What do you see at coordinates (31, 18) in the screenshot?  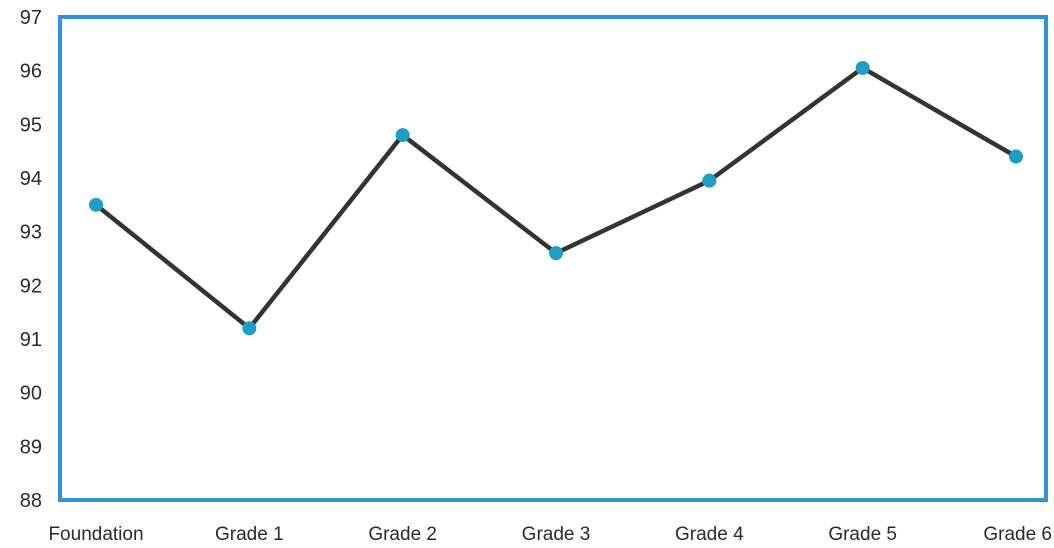 I see `y-tick-label: 97` at bounding box center [31, 18].